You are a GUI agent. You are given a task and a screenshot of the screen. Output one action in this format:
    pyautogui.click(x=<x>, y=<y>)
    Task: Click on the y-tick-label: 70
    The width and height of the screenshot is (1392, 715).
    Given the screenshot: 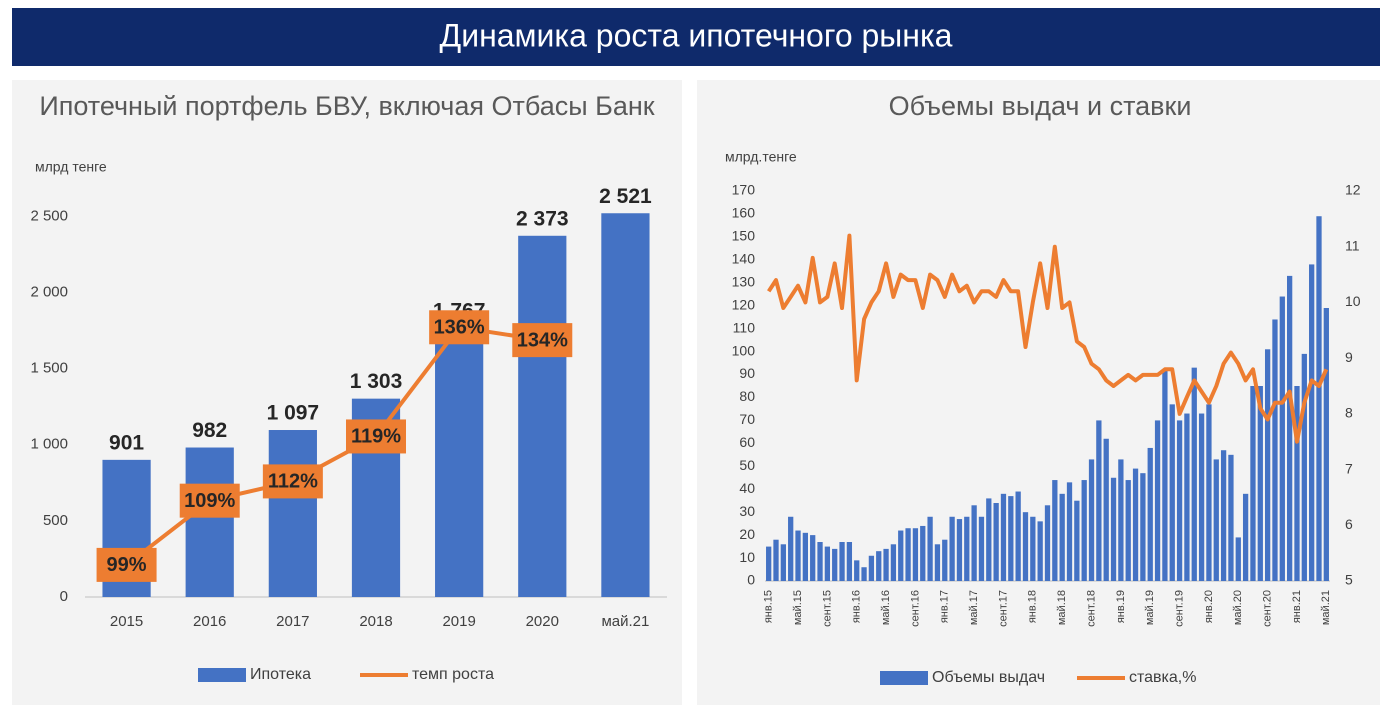 What is the action you would take?
    pyautogui.click(x=747, y=419)
    